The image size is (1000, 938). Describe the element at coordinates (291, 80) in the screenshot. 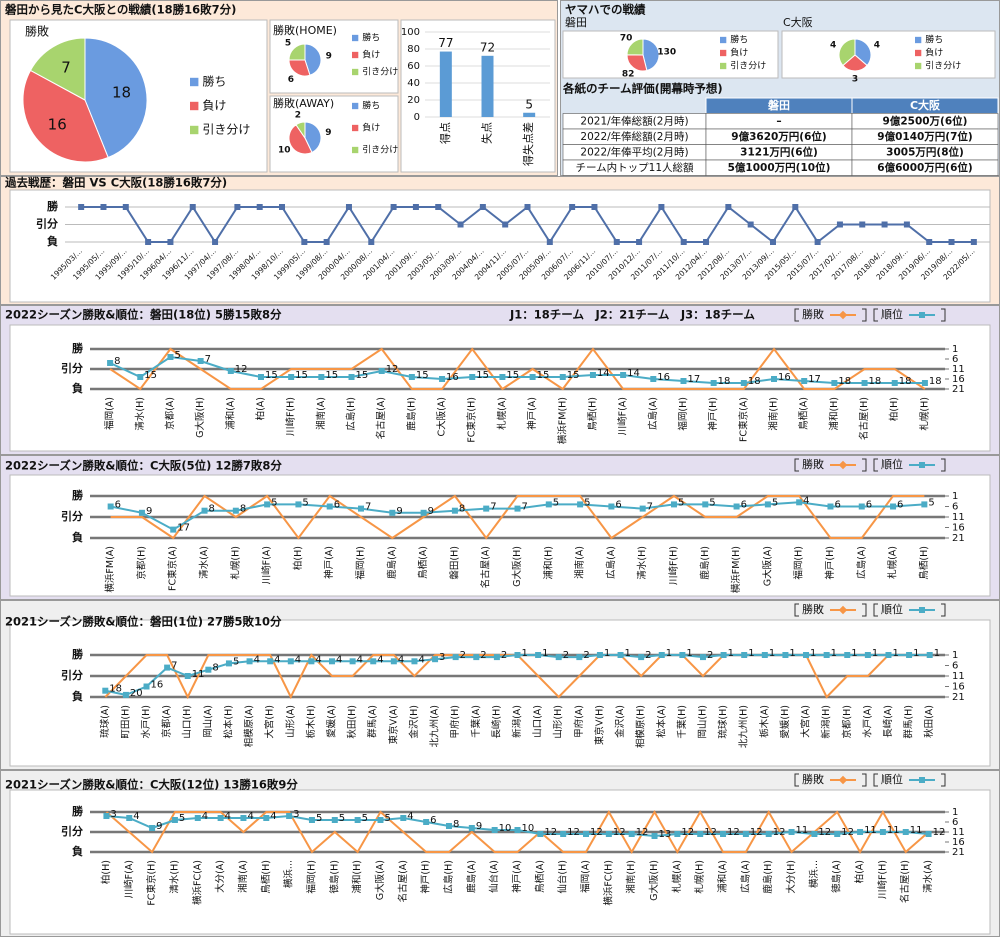

I see `slice-label: 6` at that location.